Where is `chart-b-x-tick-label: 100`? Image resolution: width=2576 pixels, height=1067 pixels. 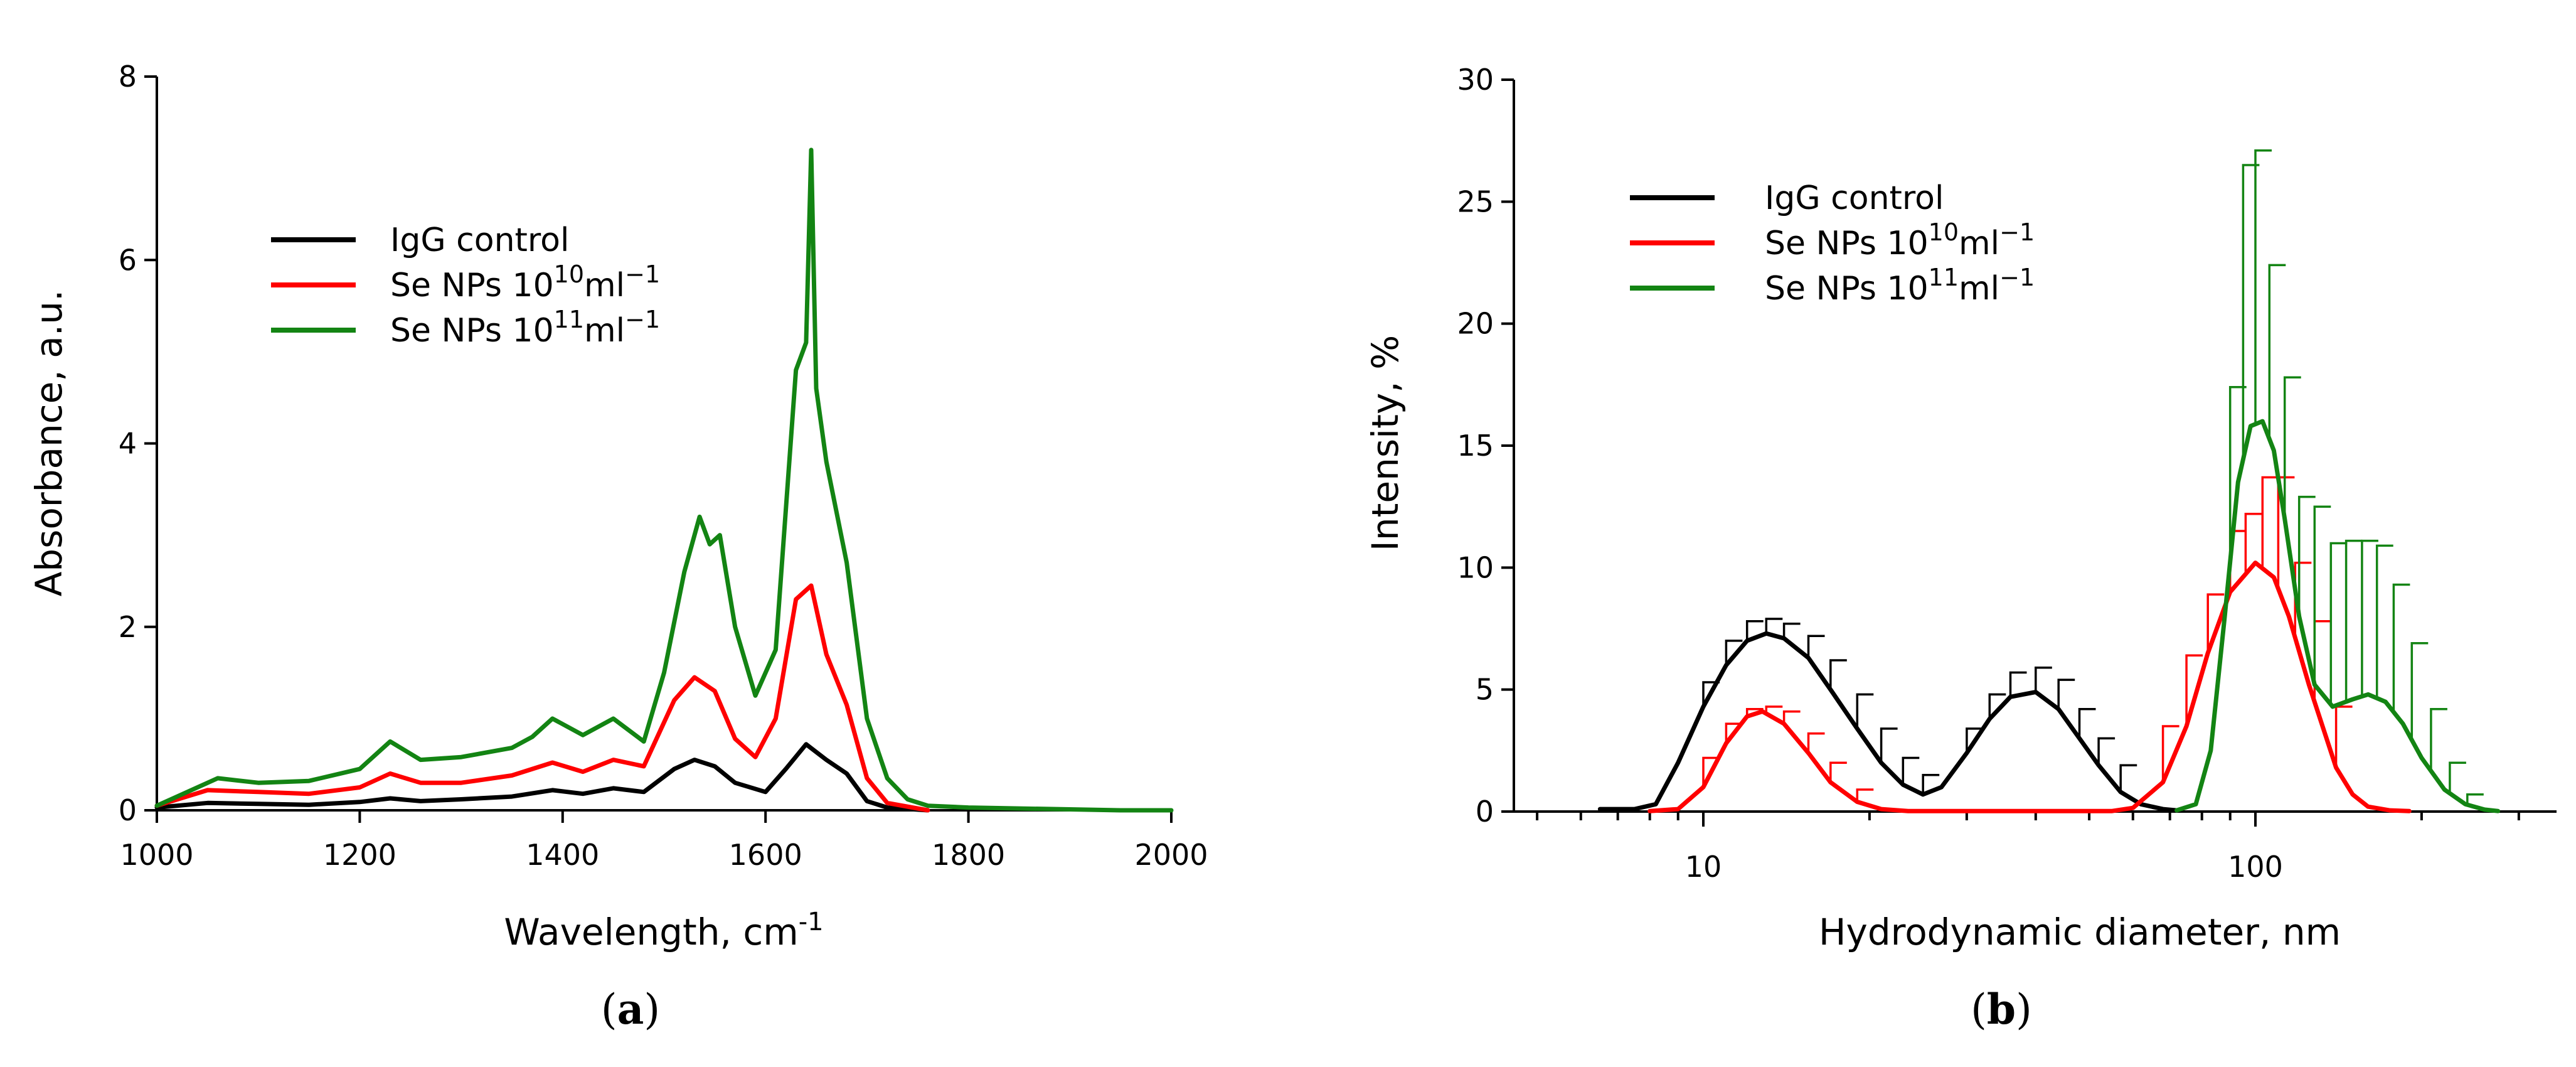 chart-b-x-tick-label: 100 is located at coordinates (2255, 867).